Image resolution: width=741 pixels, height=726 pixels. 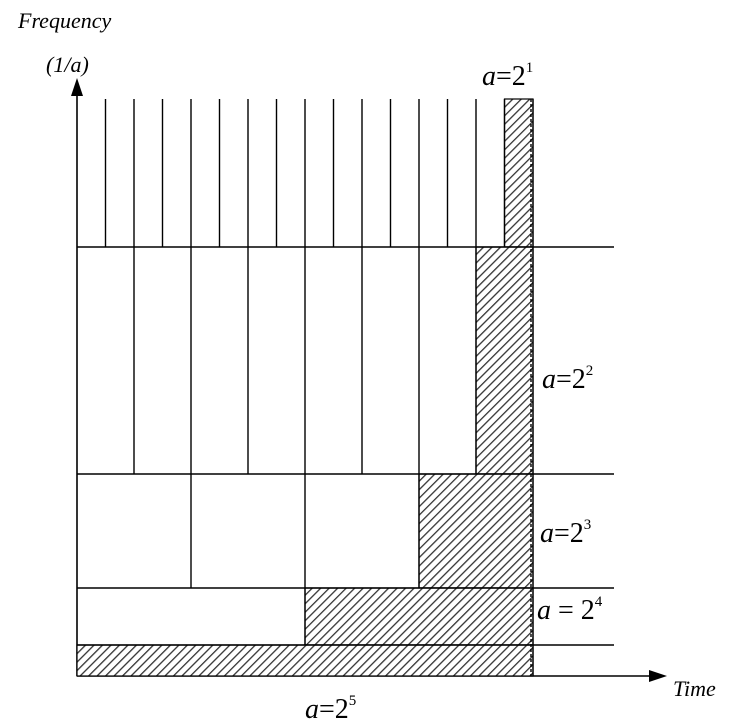 I want to click on x-axis-arrow, so click(x=658, y=676).